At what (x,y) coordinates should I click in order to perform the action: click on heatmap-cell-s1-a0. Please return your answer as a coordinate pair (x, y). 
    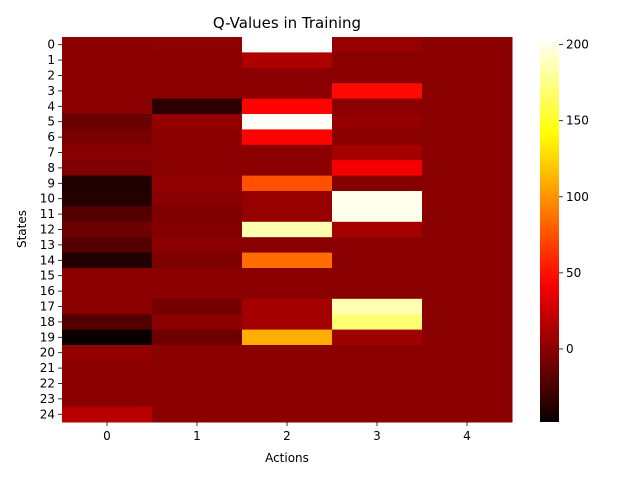
    Looking at the image, I should click on (107, 60).